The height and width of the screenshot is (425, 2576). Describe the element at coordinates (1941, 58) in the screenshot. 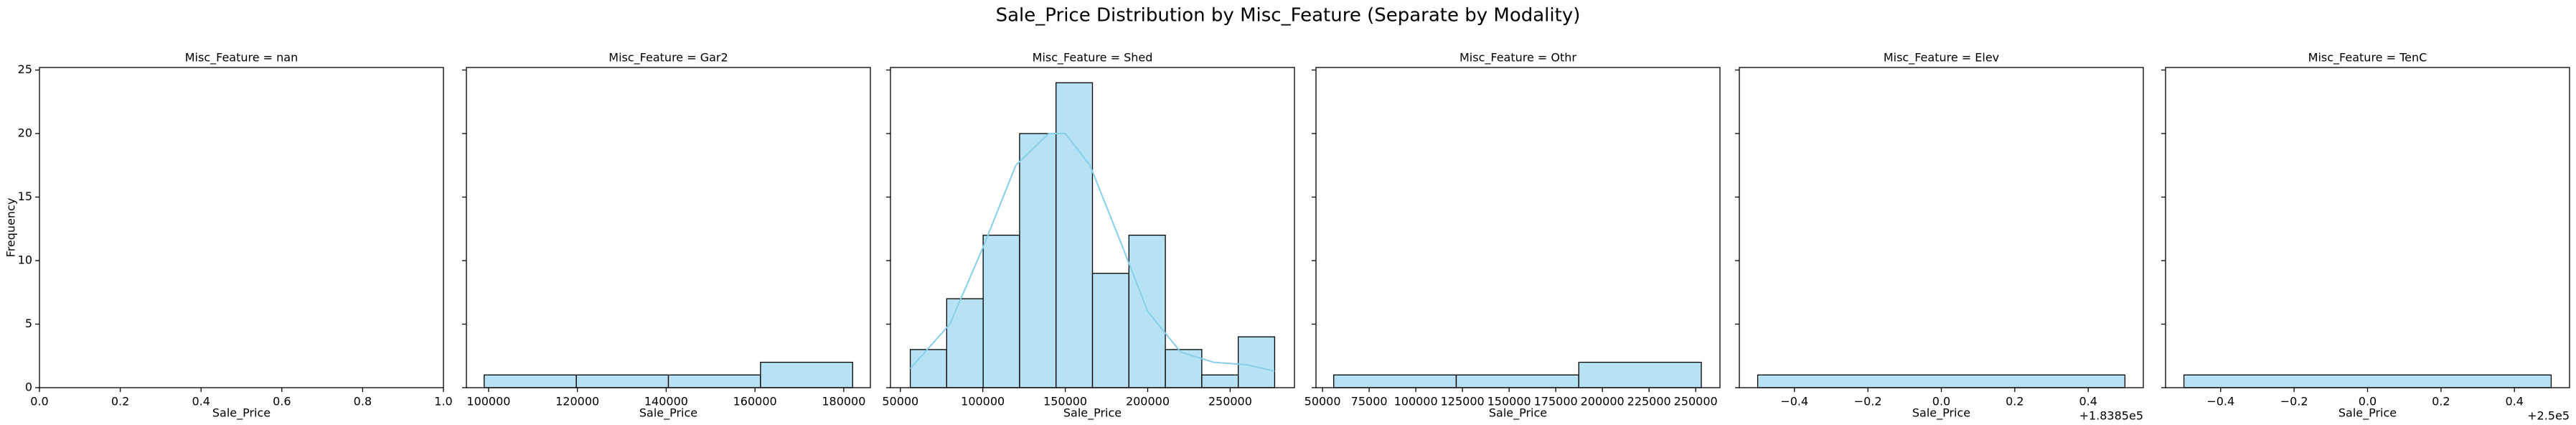

I see `subplot-title: Misc_Feature = Elev` at that location.